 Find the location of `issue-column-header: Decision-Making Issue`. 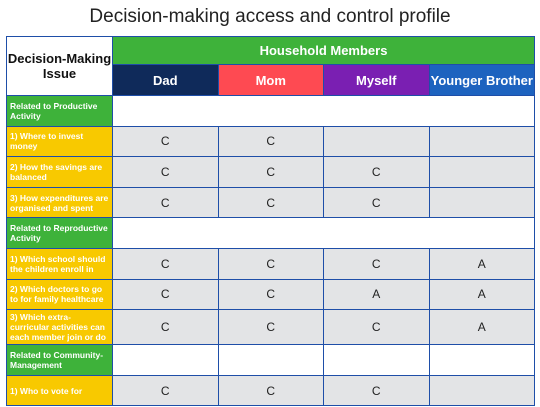

issue-column-header: Decision-Making Issue is located at coordinates (59, 66).